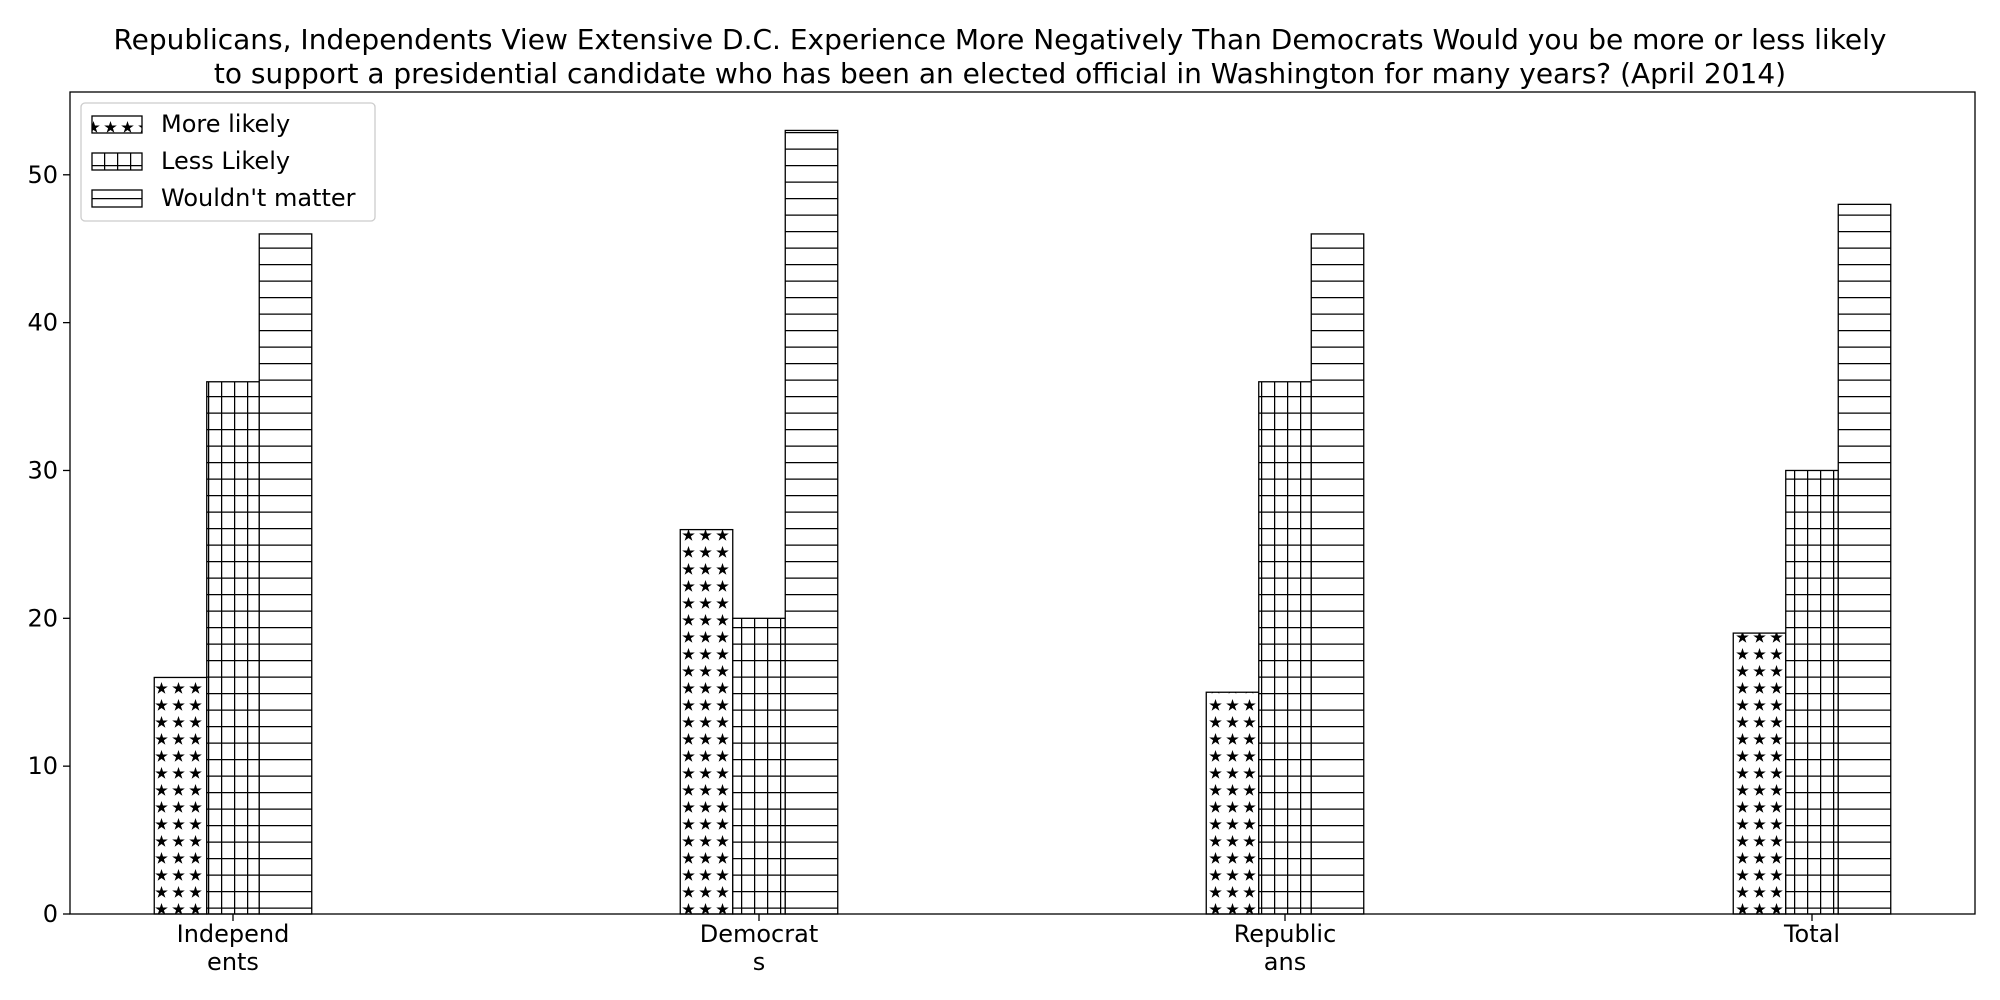  I want to click on y-tick-label: 0, so click(50, 914).